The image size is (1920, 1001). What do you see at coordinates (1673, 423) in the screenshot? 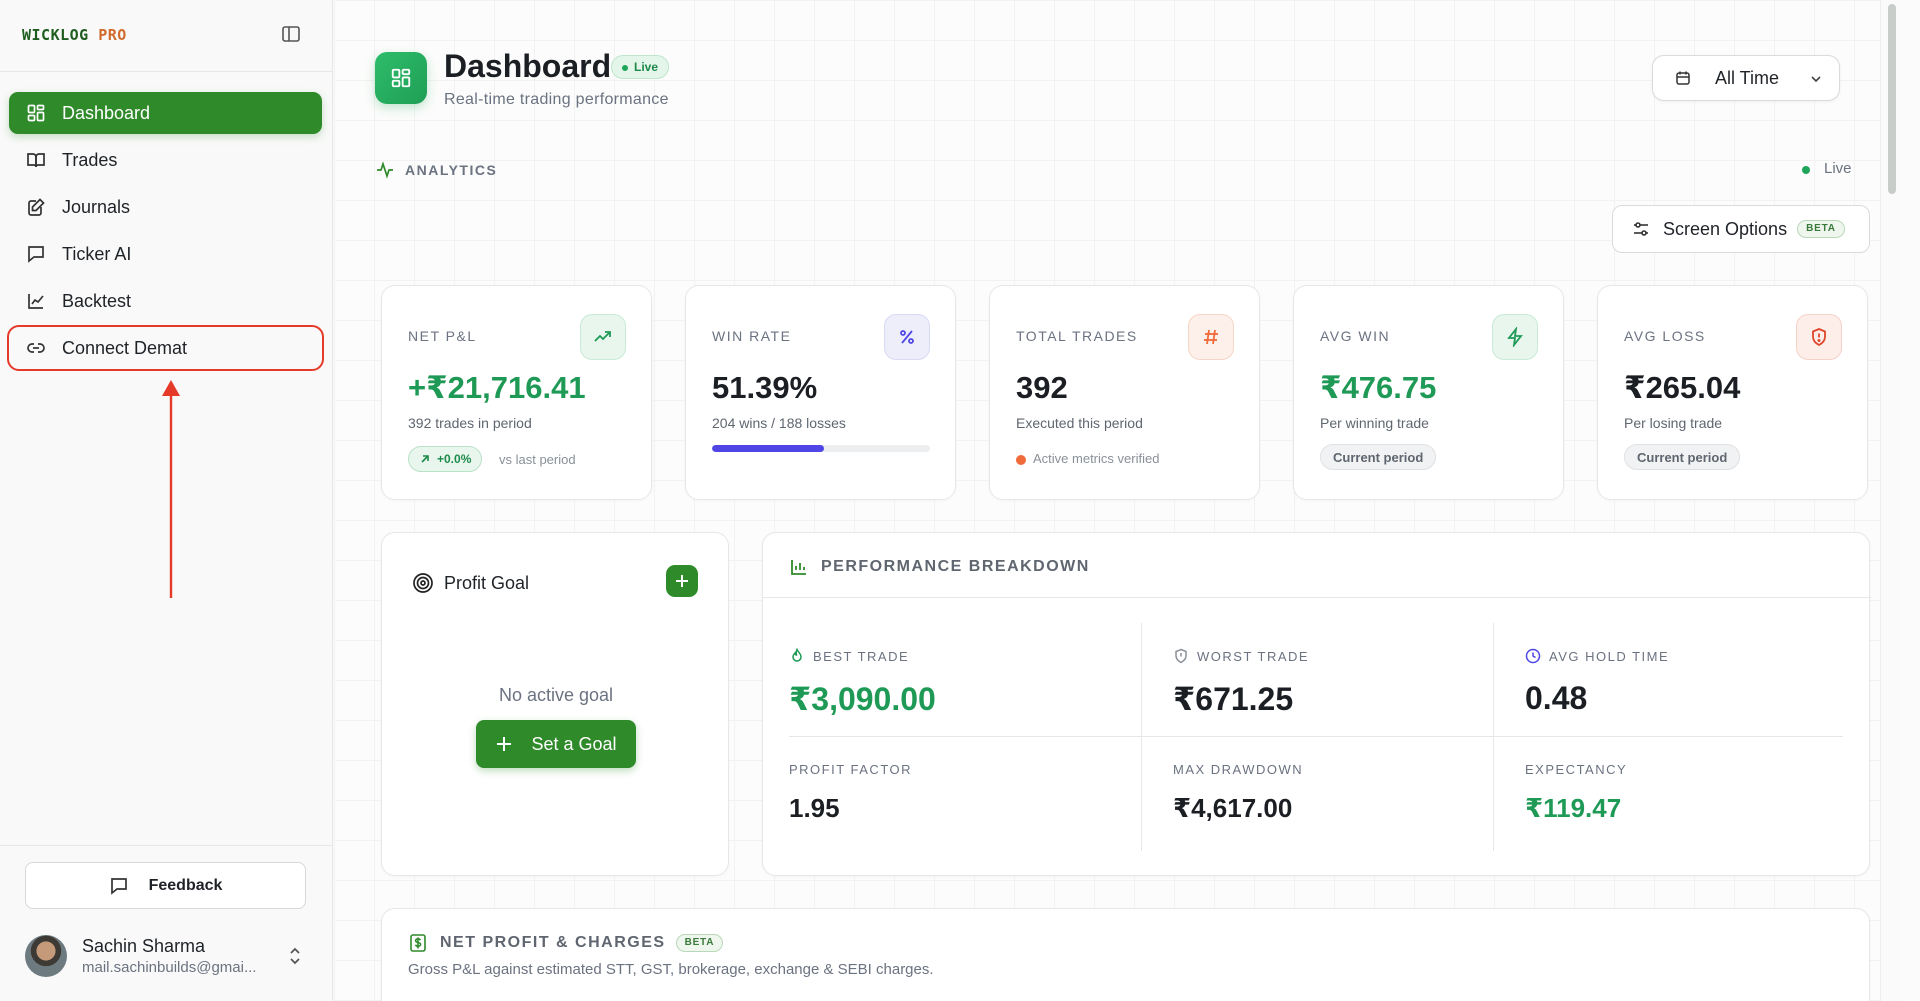
I see `stat-subtext: Per losing trade` at bounding box center [1673, 423].